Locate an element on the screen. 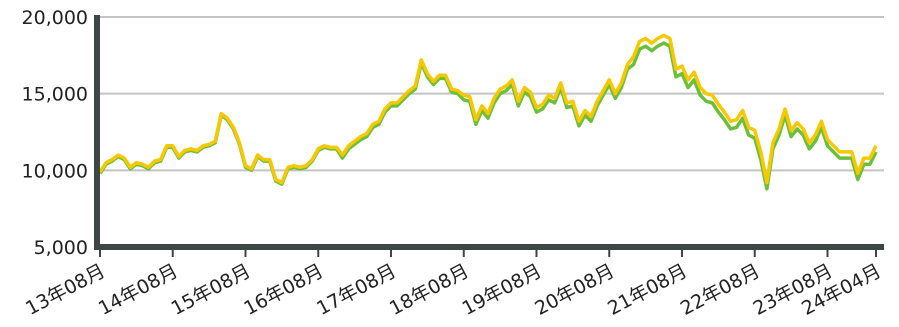 The image size is (899, 327). y-tick-label: 20,000 is located at coordinates (55, 18).